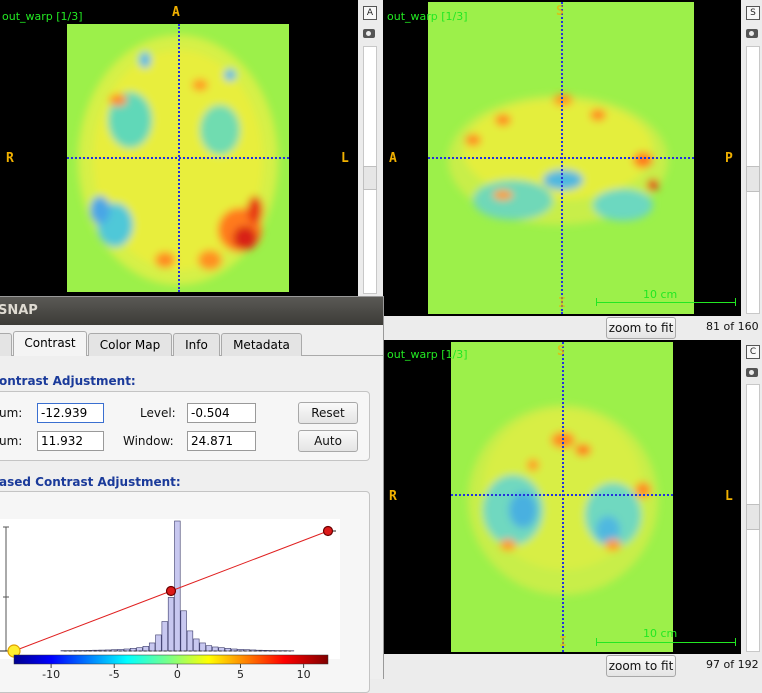 The width and height of the screenshot is (762, 693). What do you see at coordinates (328, 441) in the screenshot?
I see `auto-button: Auto` at bounding box center [328, 441].